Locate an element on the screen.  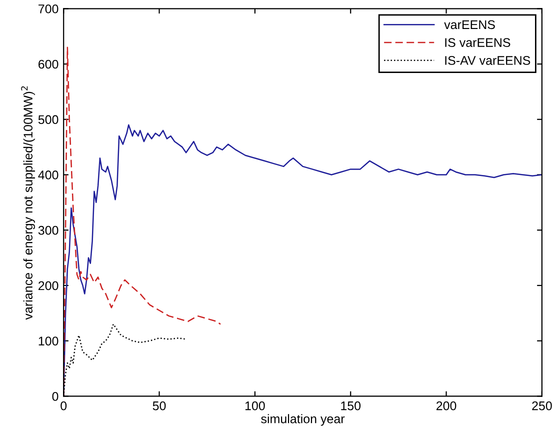
y-tick-label: 200 is located at coordinates (48, 285).